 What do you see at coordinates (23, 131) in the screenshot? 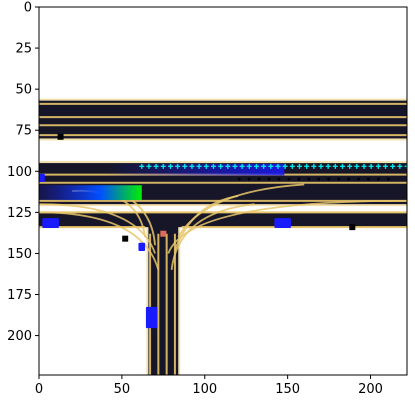
I see `y-tick-label: 75` at bounding box center [23, 131].